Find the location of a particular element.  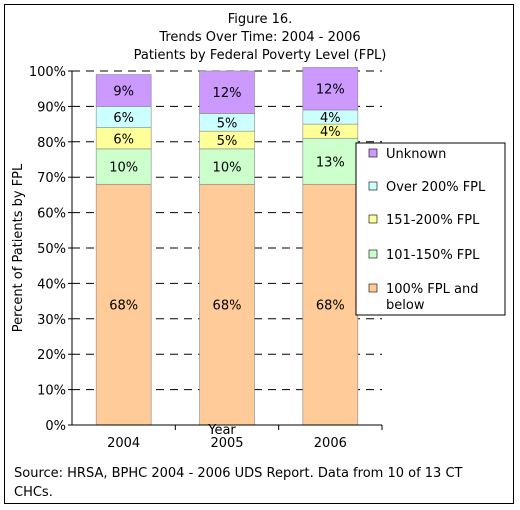

data-label: 9% is located at coordinates (123, 91).